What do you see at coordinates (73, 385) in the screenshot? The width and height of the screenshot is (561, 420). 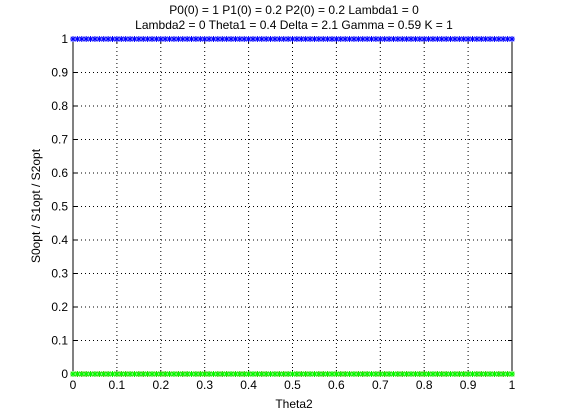 I see `x-tick-label: 0` at bounding box center [73, 385].